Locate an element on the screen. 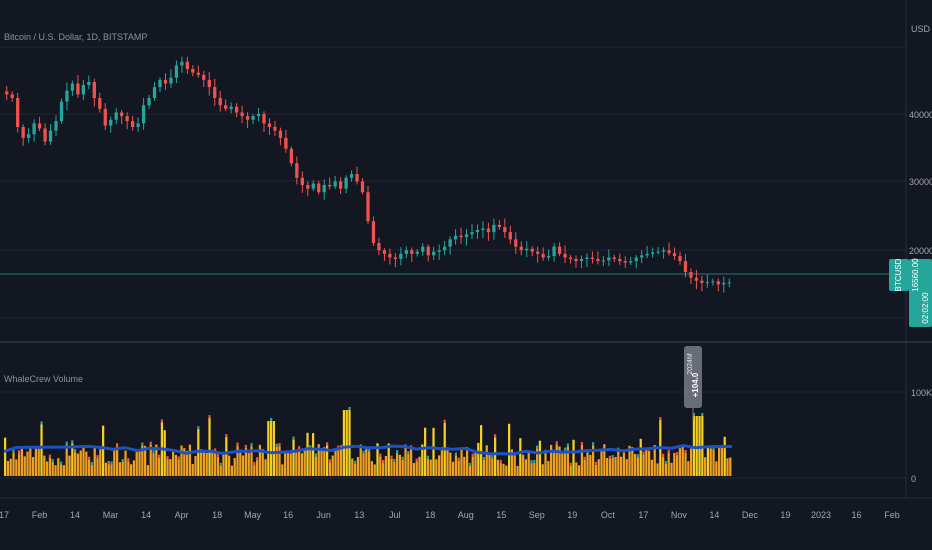 The image size is (932, 550). symbol-badge: BTCUSD is located at coordinates (899, 274).